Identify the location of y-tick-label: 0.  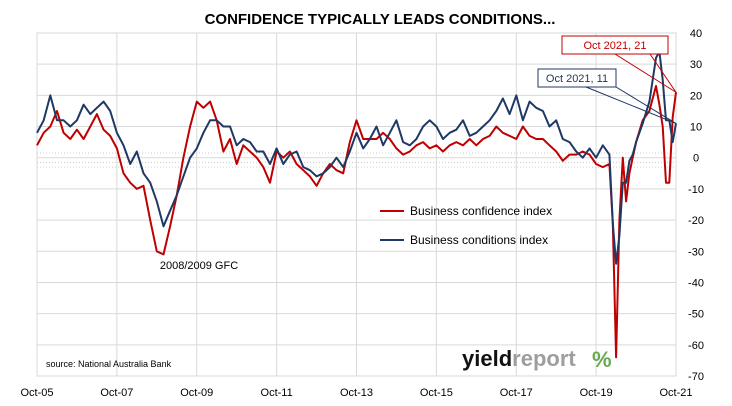
(696, 159).